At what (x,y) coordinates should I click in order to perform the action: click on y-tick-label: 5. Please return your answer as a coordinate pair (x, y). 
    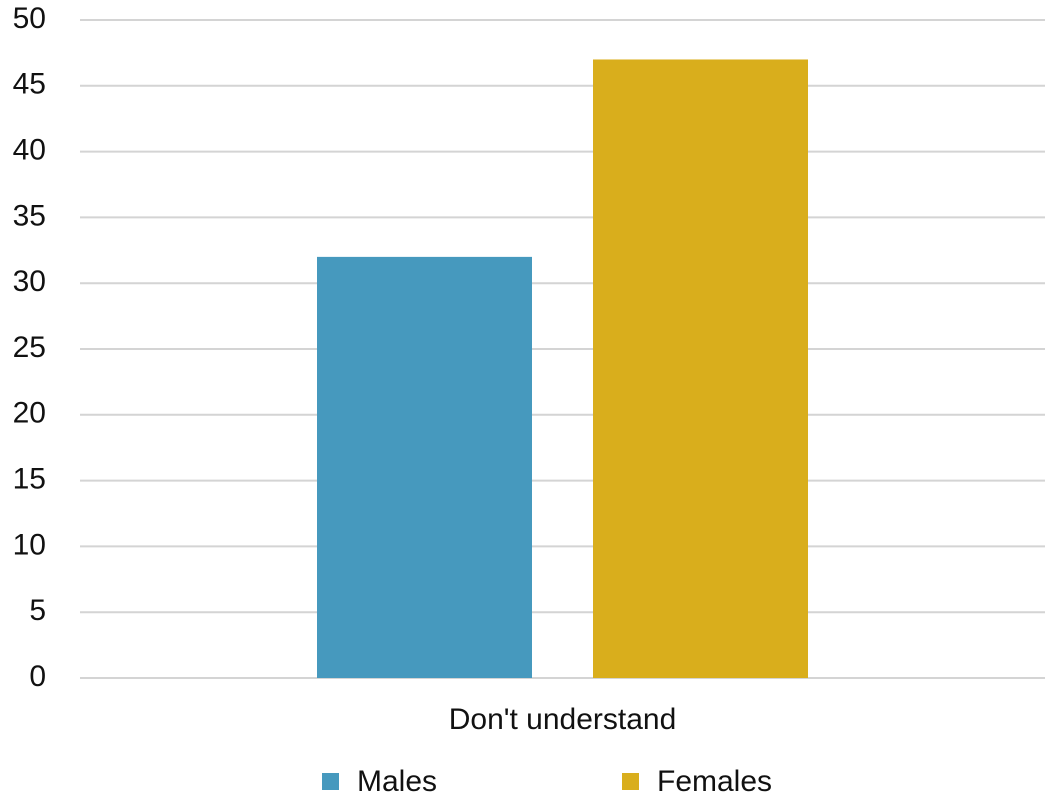
    Looking at the image, I should click on (37, 610).